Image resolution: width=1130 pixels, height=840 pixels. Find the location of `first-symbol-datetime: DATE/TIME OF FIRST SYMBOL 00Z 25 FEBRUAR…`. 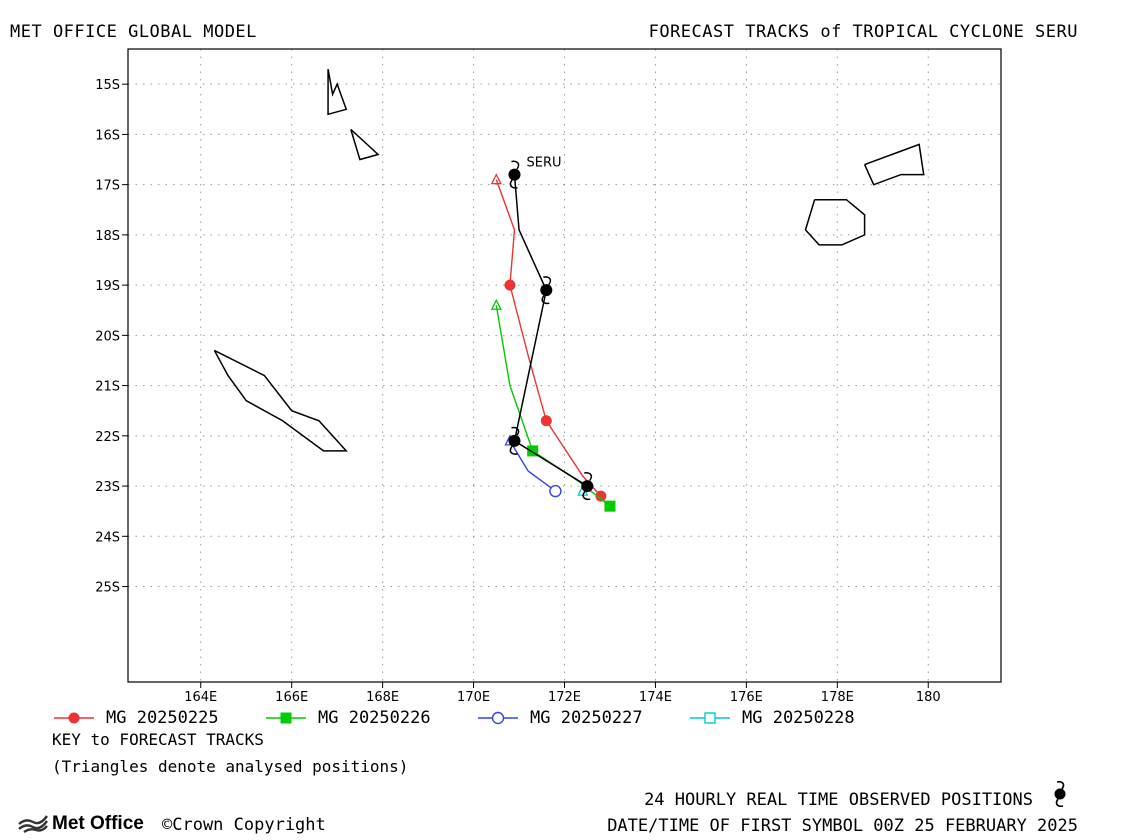

first-symbol-datetime: DATE/TIME OF FIRST SYMBOL 00Z 25 FEBRUAR… is located at coordinates (842, 826).